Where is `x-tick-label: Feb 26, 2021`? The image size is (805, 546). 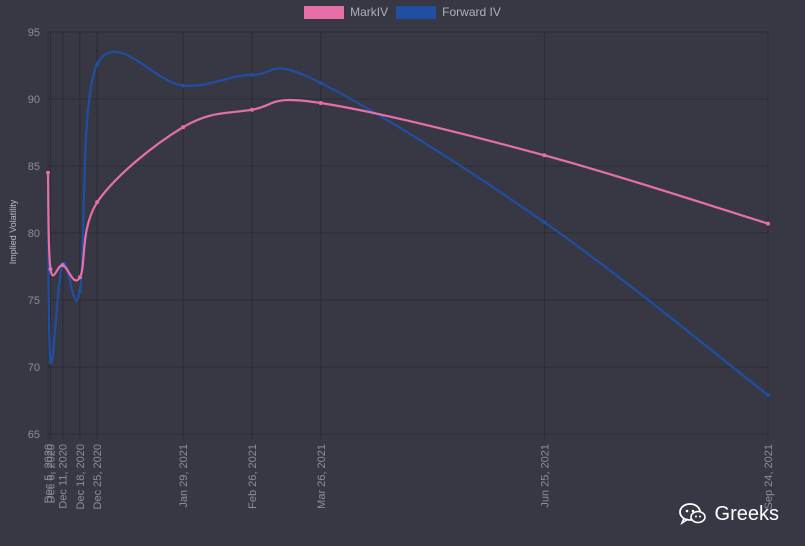 x-tick-label: Feb 26, 2021 is located at coordinates (253, 476).